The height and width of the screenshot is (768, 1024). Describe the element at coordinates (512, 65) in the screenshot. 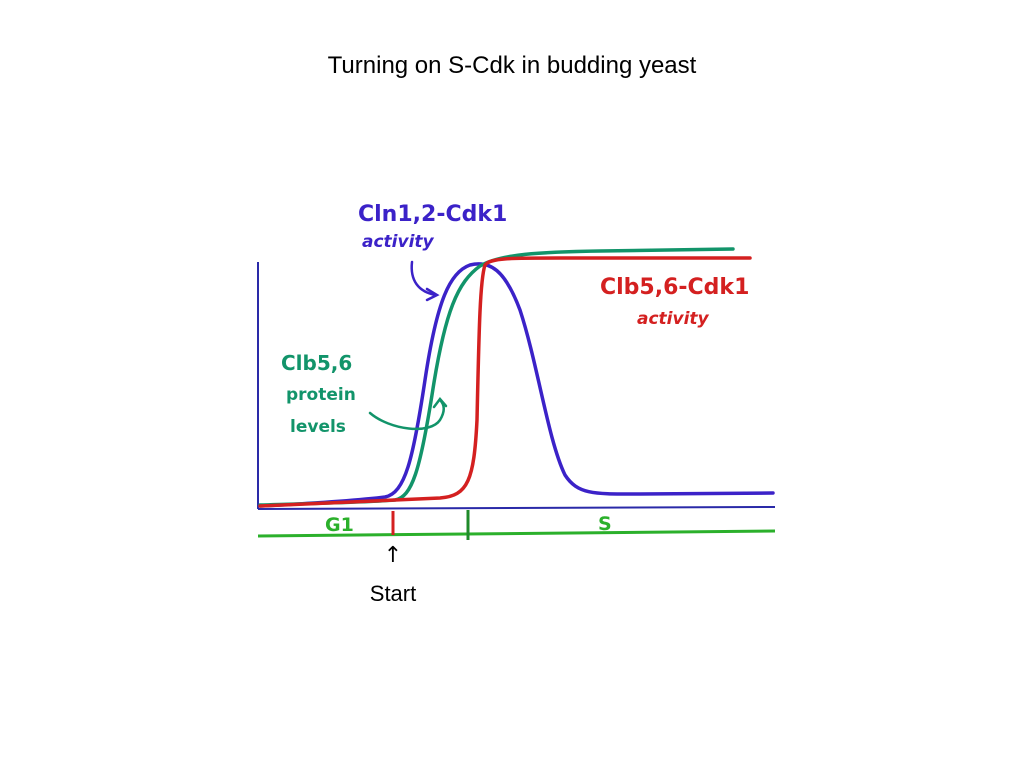

I see `slide-title: Turning on S-Cdk in budding yeast` at that location.